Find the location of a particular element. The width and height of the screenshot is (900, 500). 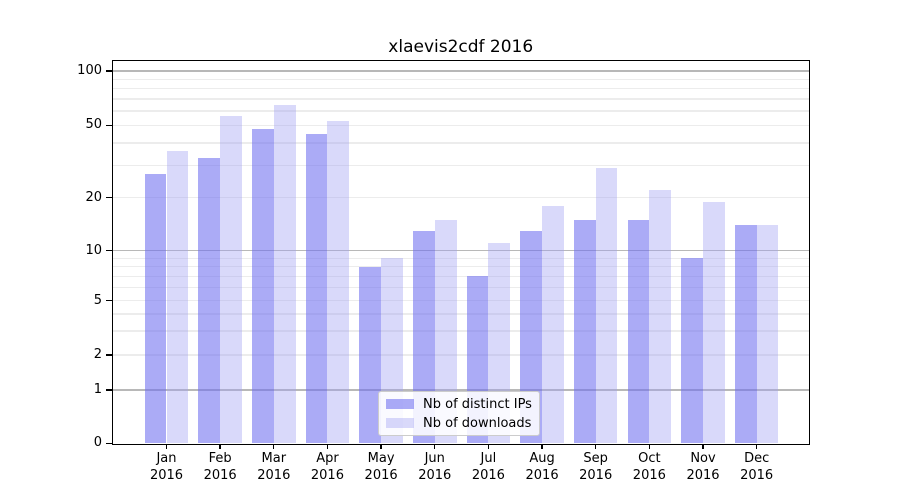

bar-oct-distinct-ips is located at coordinates (638, 331).